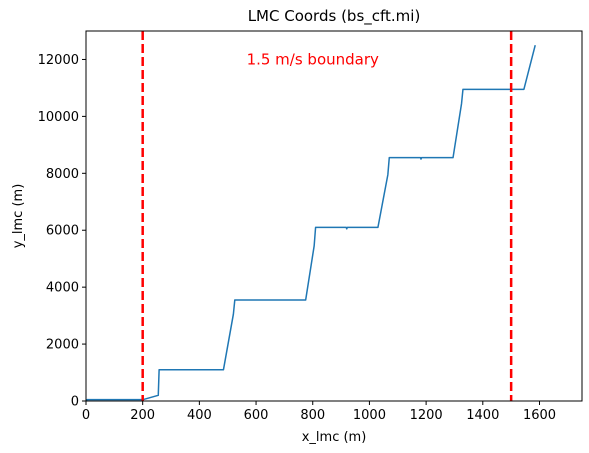  I want to click on y-tick-label: 8000, so click(62, 174).